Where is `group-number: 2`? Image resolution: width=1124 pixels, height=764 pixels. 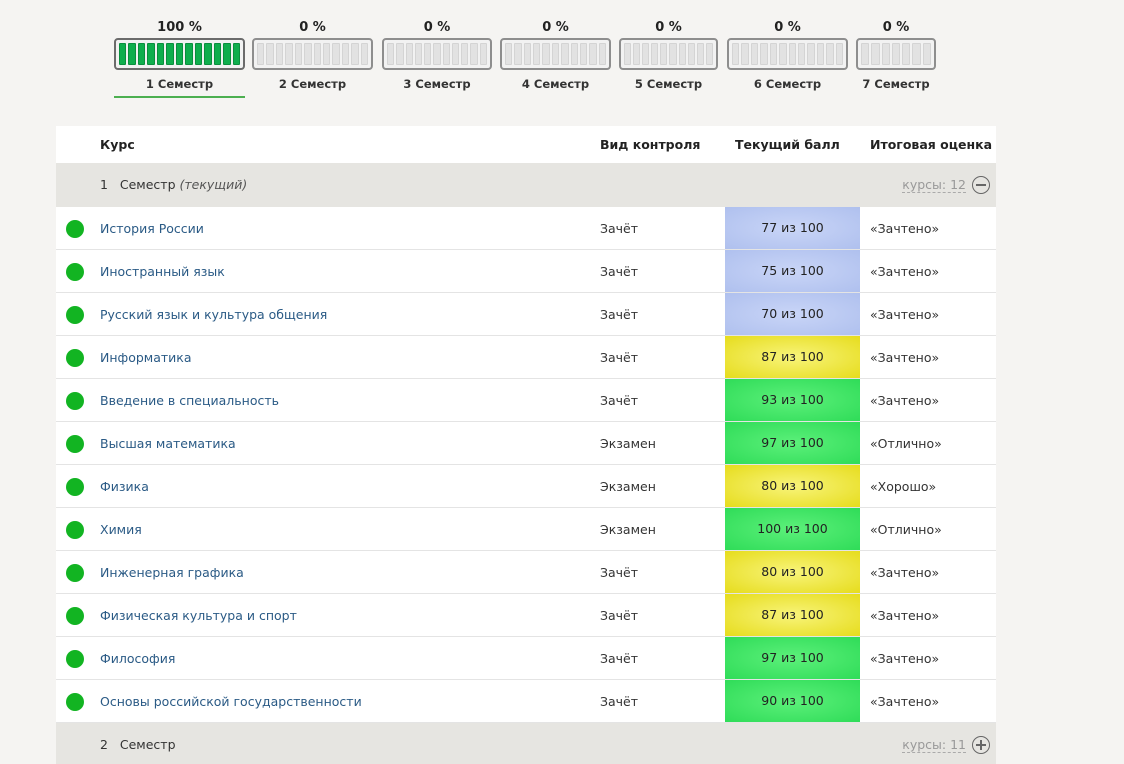
group-number: 2 is located at coordinates (104, 744).